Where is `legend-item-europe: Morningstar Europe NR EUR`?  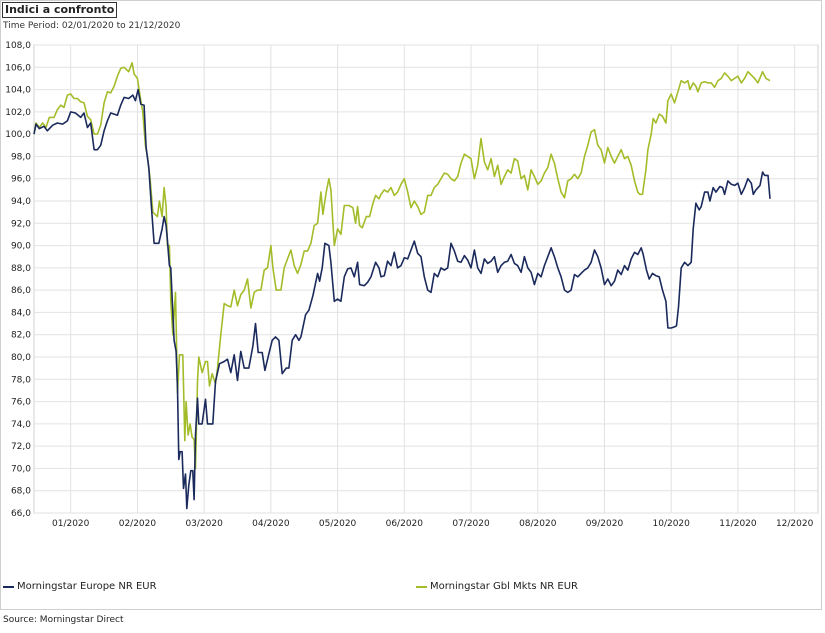 legend-item-europe: Morningstar Europe NR EUR is located at coordinates (80, 586).